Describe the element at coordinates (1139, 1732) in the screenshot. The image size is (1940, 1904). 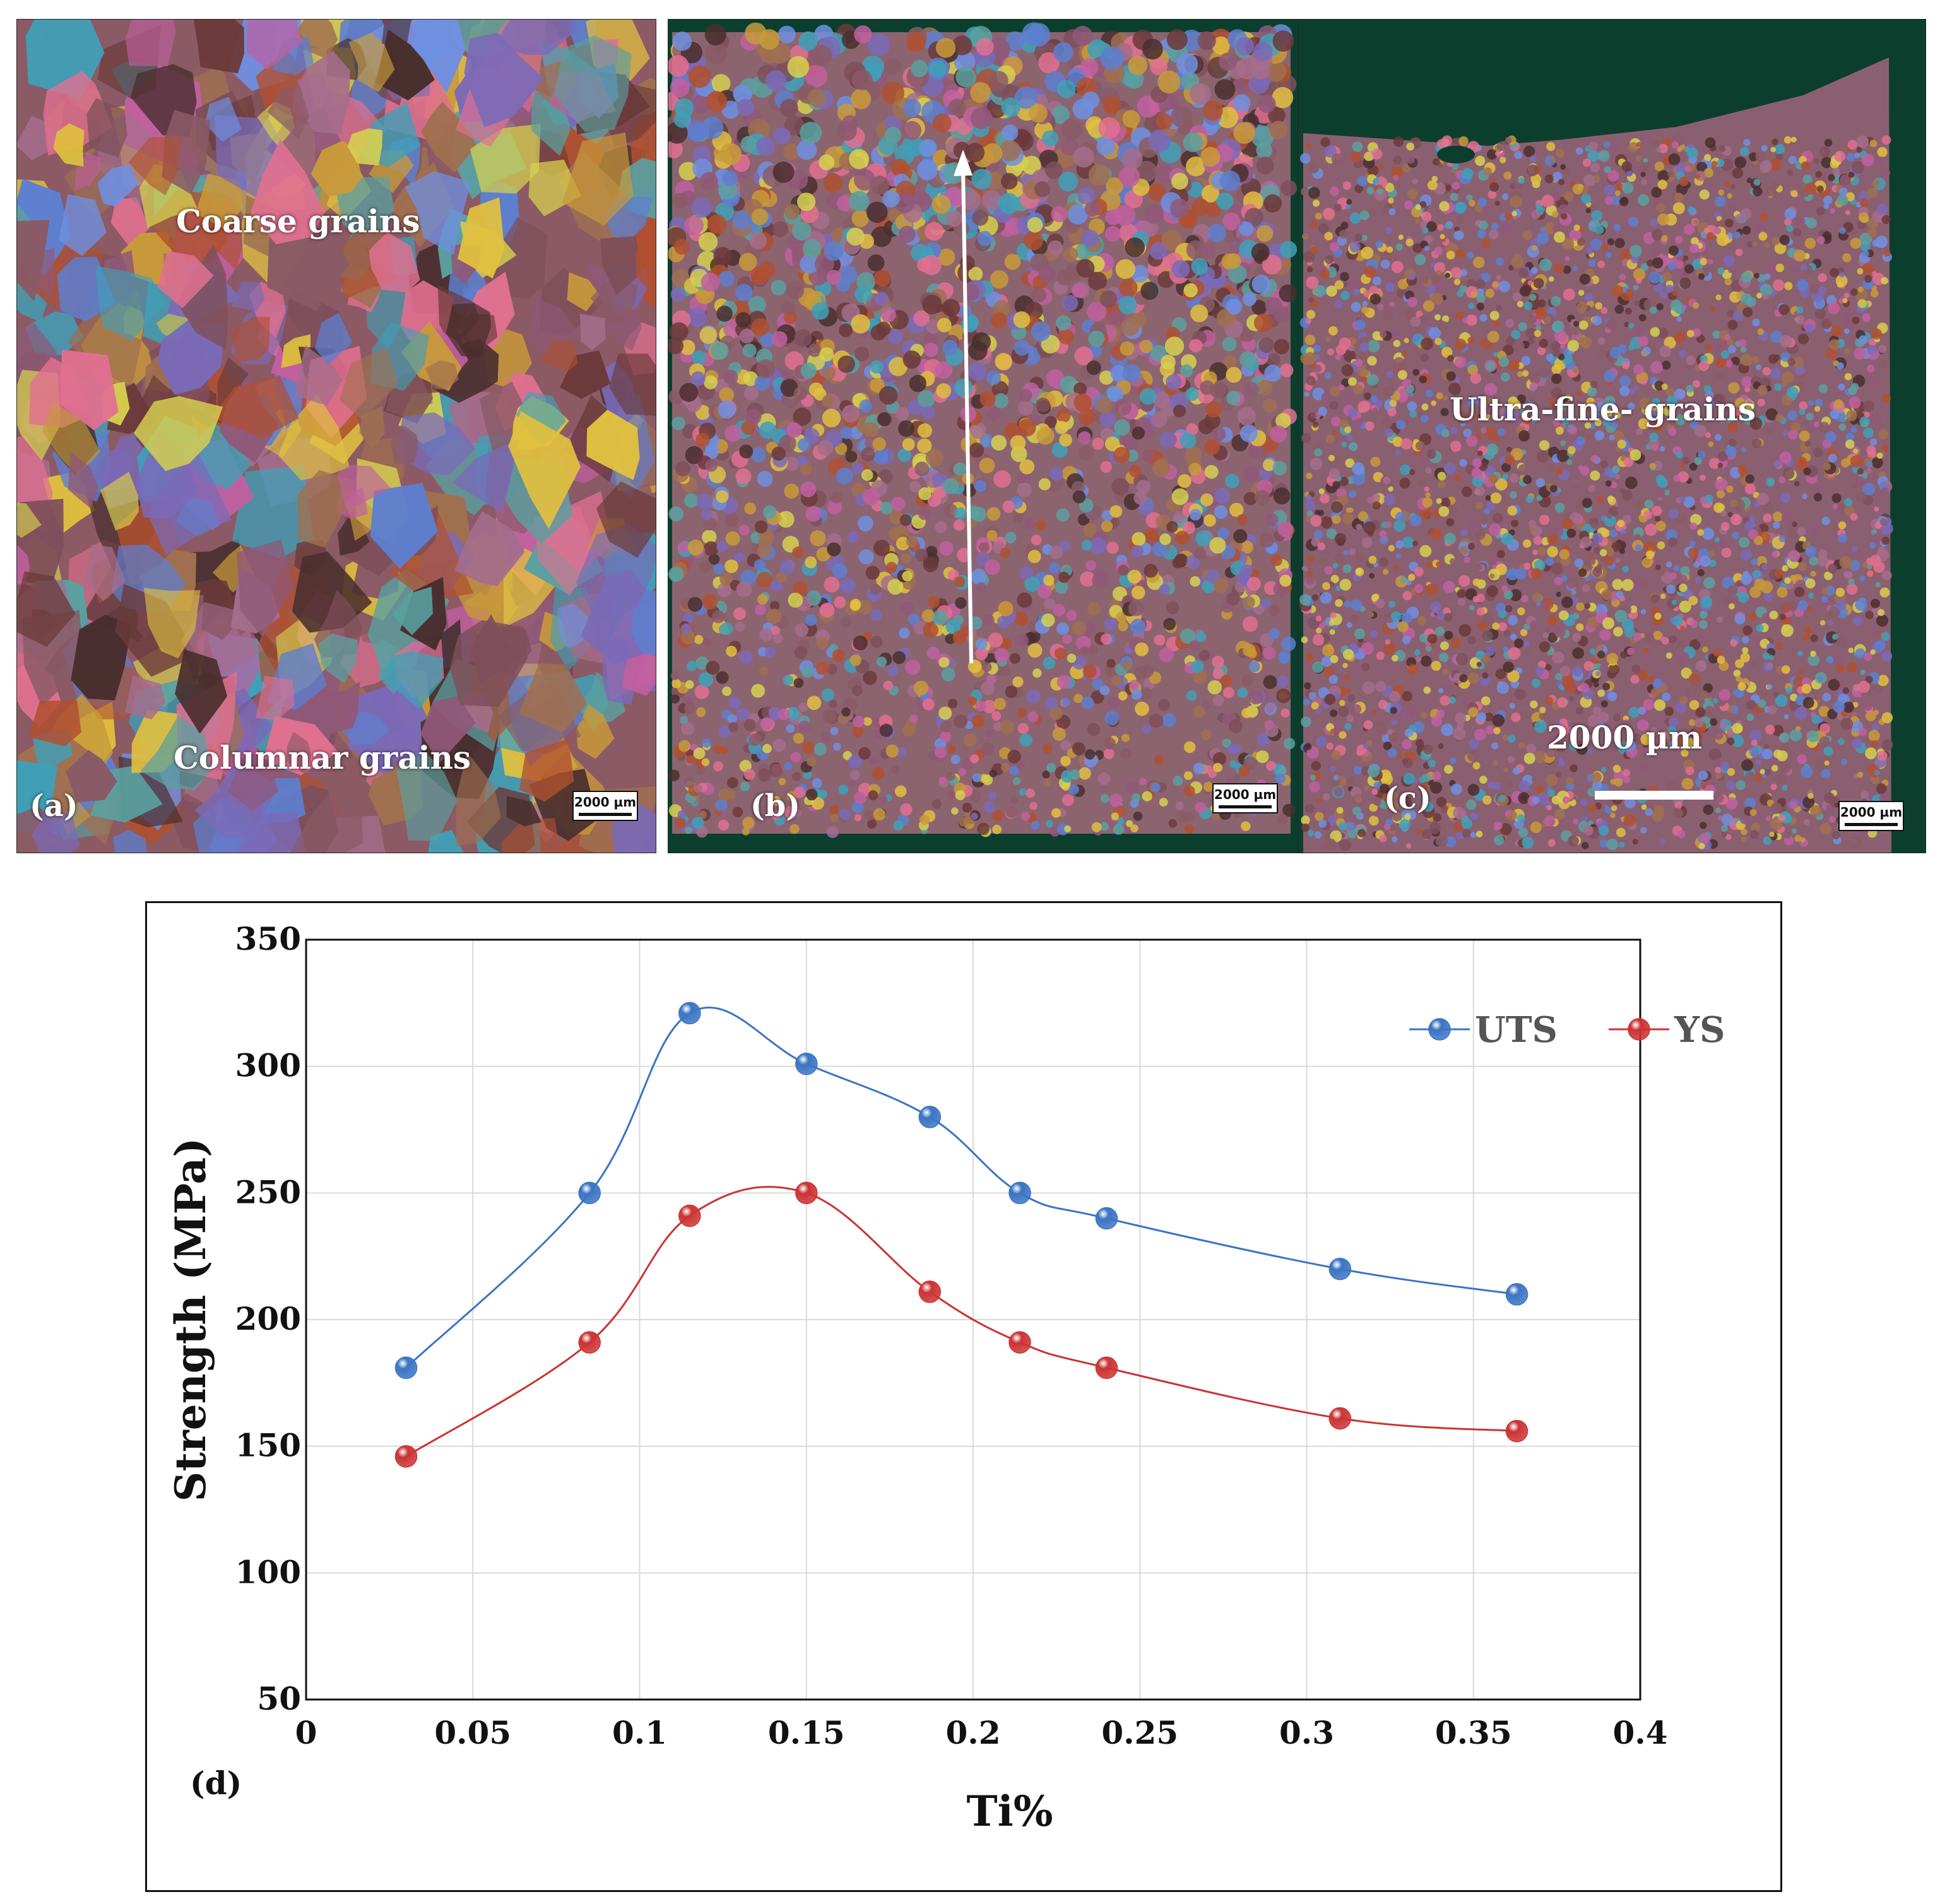
I see `x-tick-label: 0.25` at that location.